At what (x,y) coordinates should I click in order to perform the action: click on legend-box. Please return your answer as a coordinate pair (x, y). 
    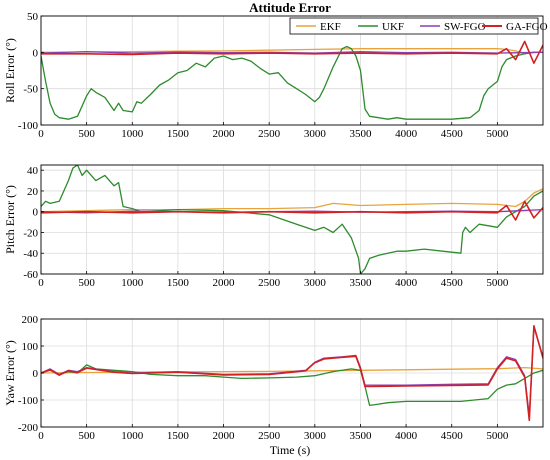
    Looking at the image, I should click on (414, 26).